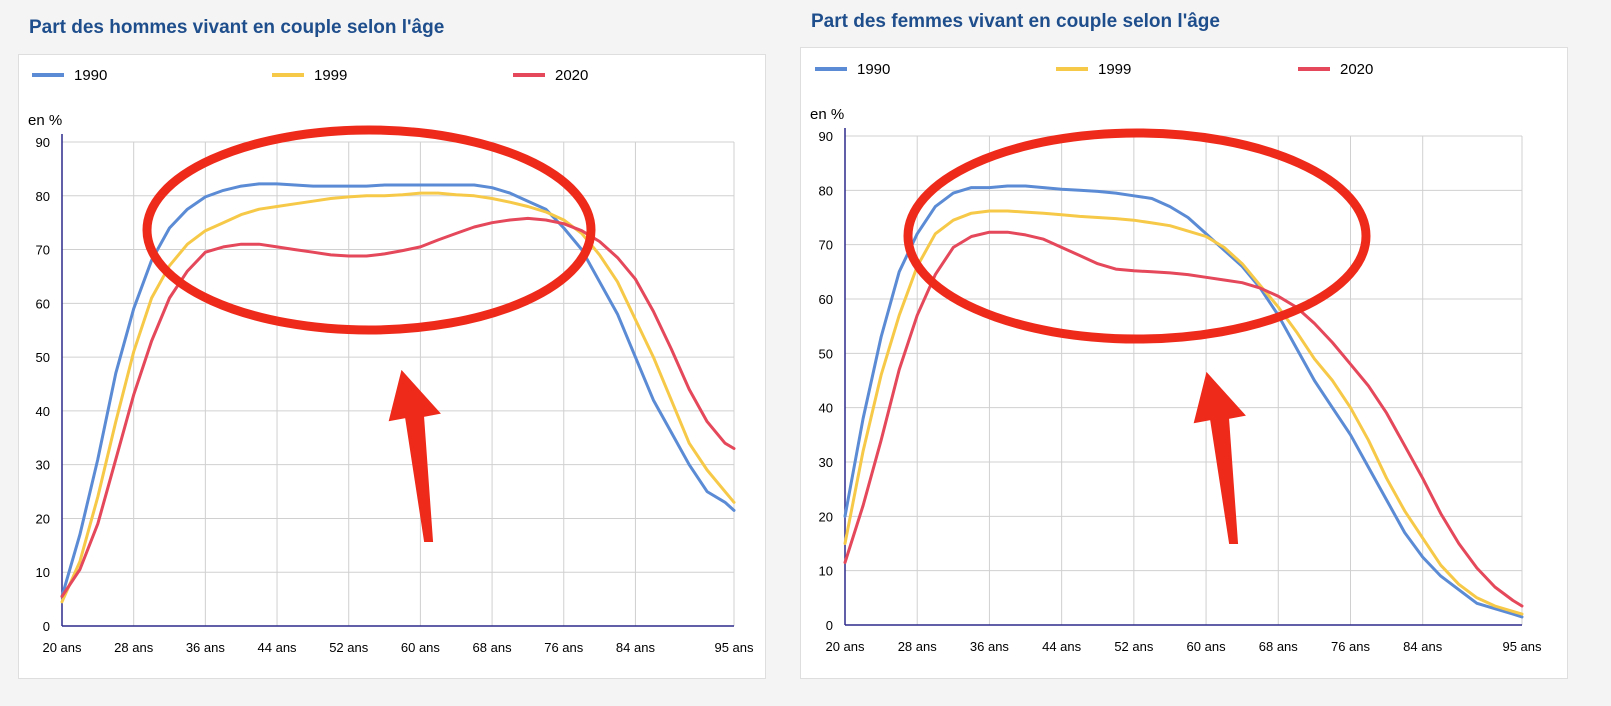 The image size is (1611, 706). I want to click on x-tick-label-women: 76 ans, so click(1351, 646).